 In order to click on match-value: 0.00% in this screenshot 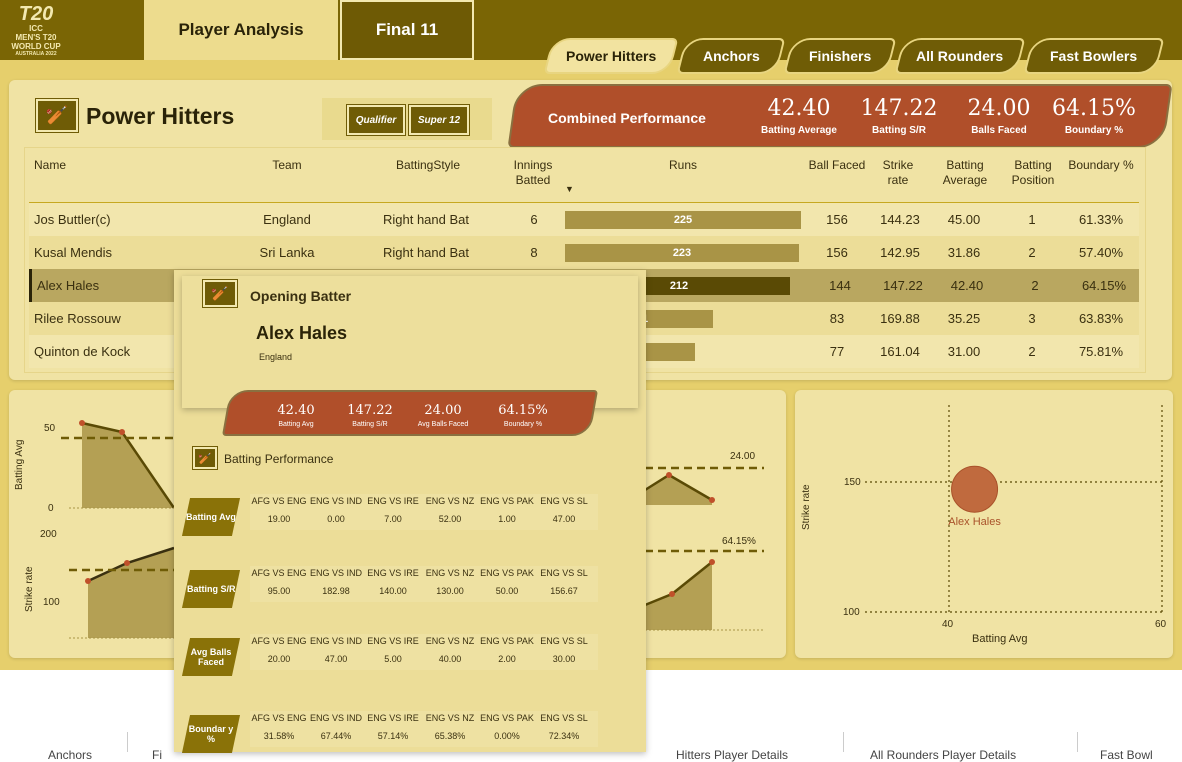, I will do `click(507, 736)`.